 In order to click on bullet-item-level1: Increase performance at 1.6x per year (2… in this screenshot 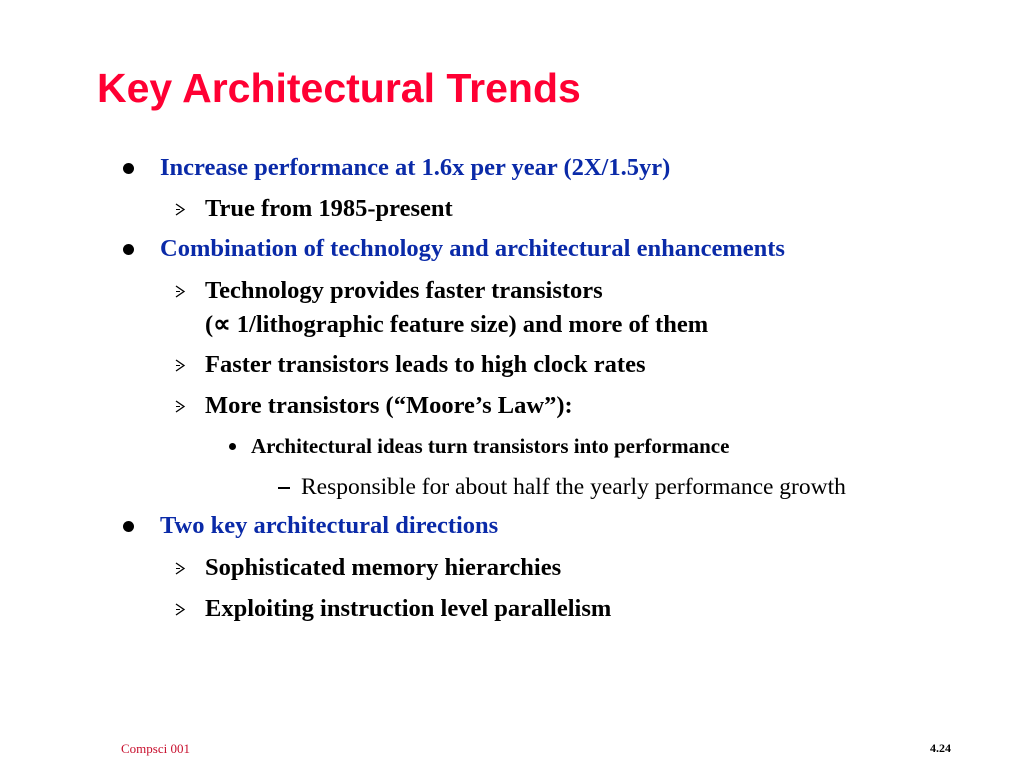, I will do `click(415, 167)`.